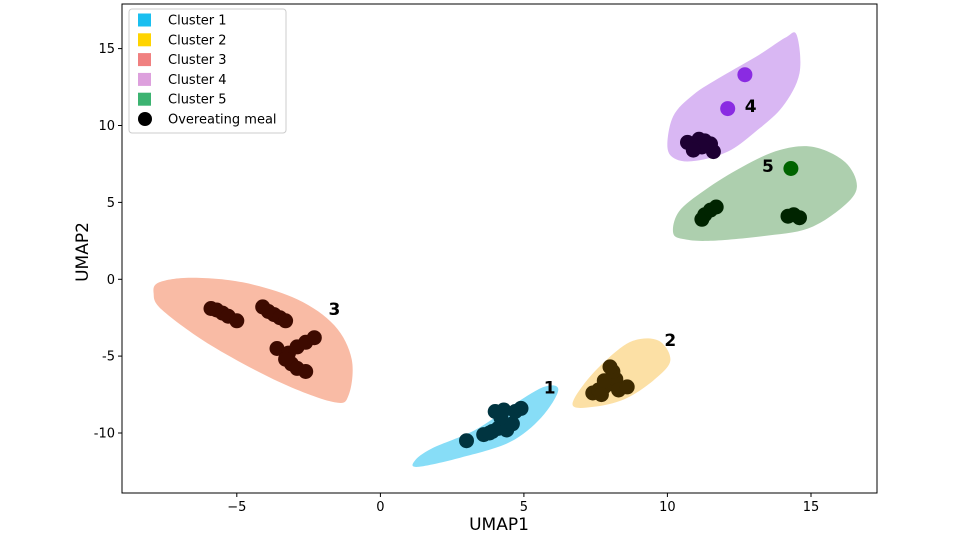  What do you see at coordinates (106, 49) in the screenshot?
I see `y-tick-label: 15` at bounding box center [106, 49].